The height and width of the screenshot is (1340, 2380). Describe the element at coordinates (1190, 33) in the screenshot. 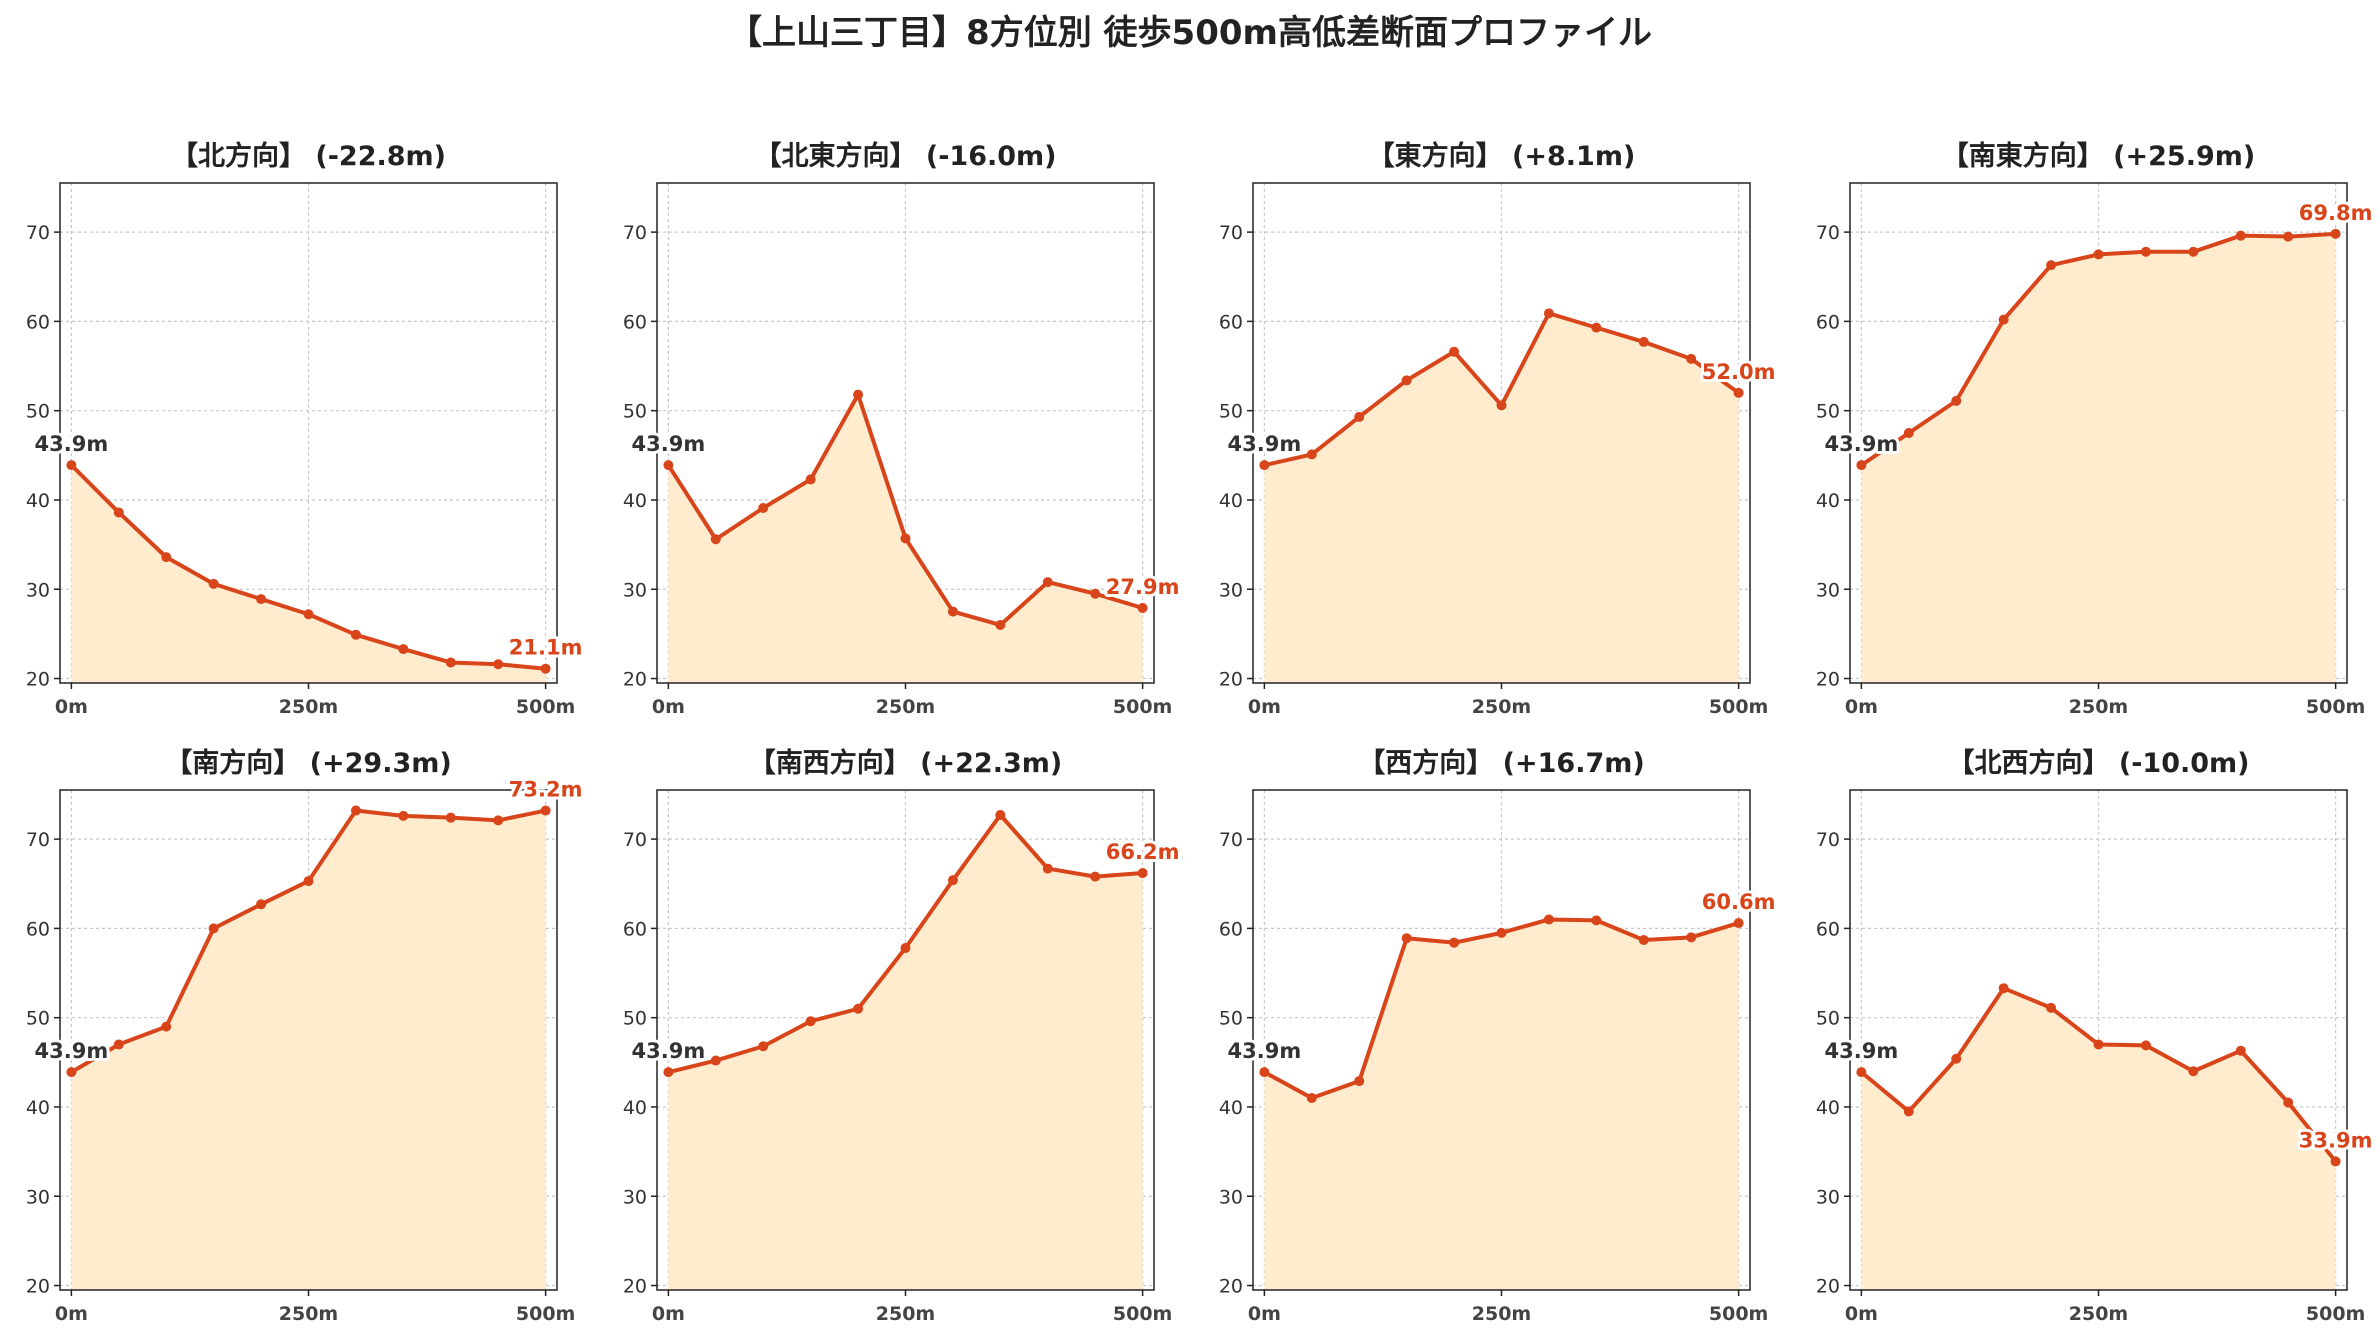

I see `figure-title: 【上山三丁目】8方位別 徒歩500m高低差断面プロファイル` at that location.